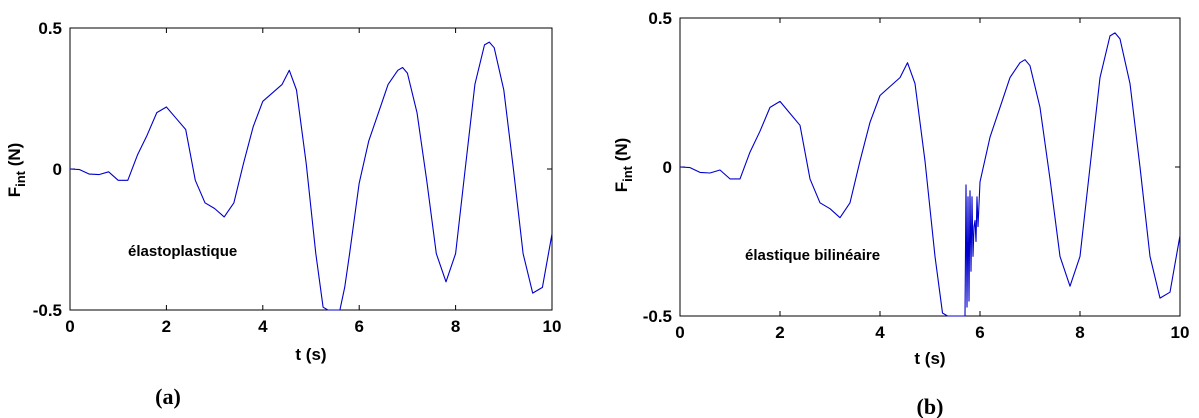  Describe the element at coordinates (930, 406) in the screenshot. I see `panel-caption: (b)` at that location.